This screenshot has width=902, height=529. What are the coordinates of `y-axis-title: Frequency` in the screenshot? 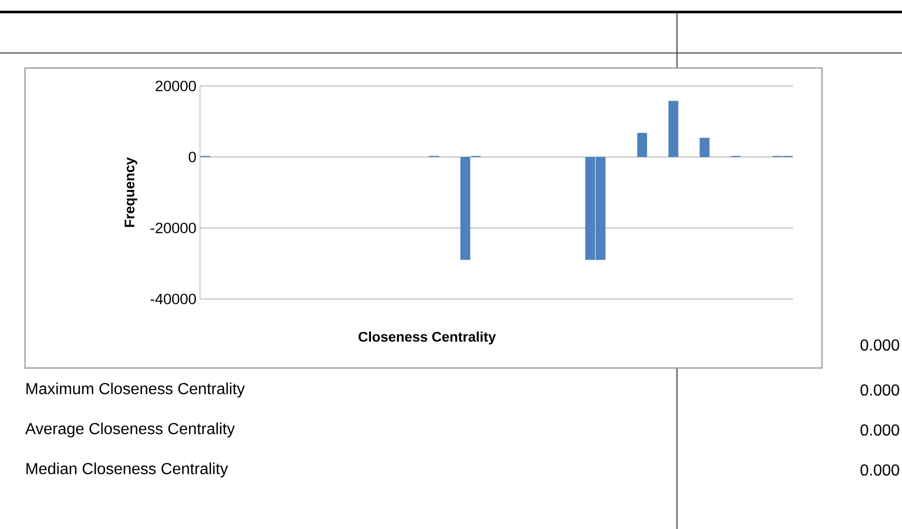 It's located at (131, 192).